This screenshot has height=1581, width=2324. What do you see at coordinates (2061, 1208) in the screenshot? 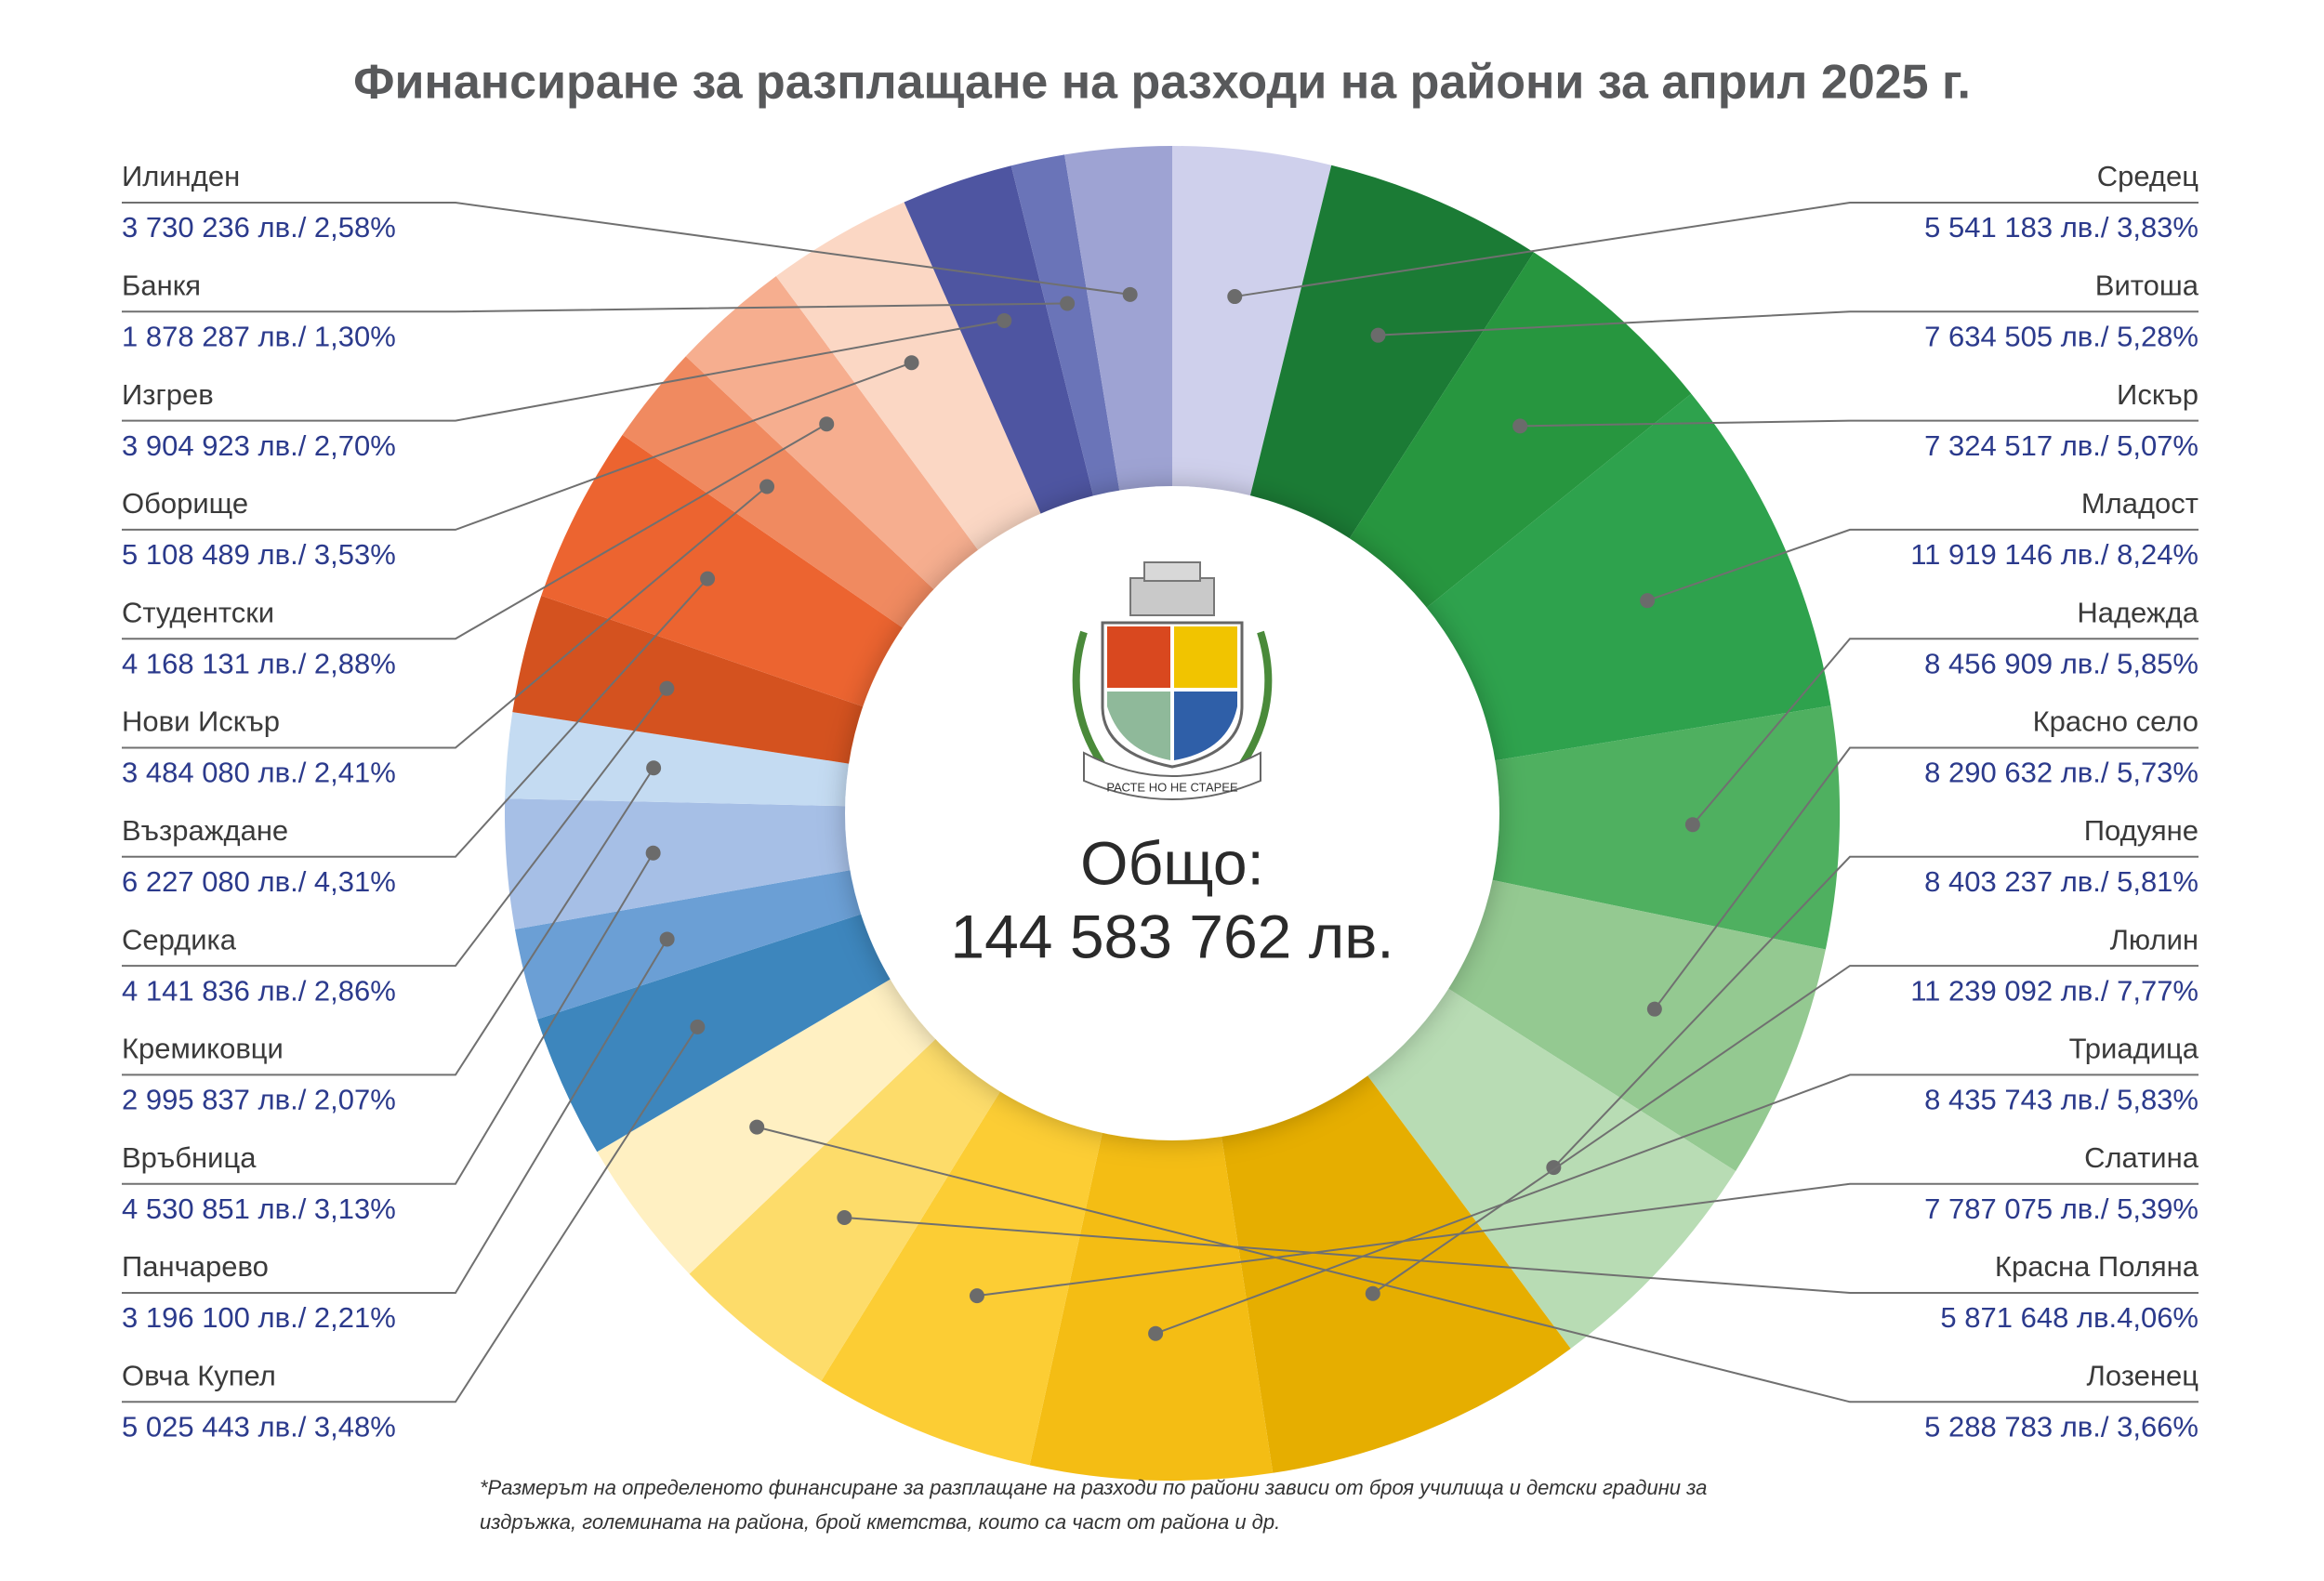
I see `value-label: 7 787 075 лв./ 5,39%` at bounding box center [2061, 1208].